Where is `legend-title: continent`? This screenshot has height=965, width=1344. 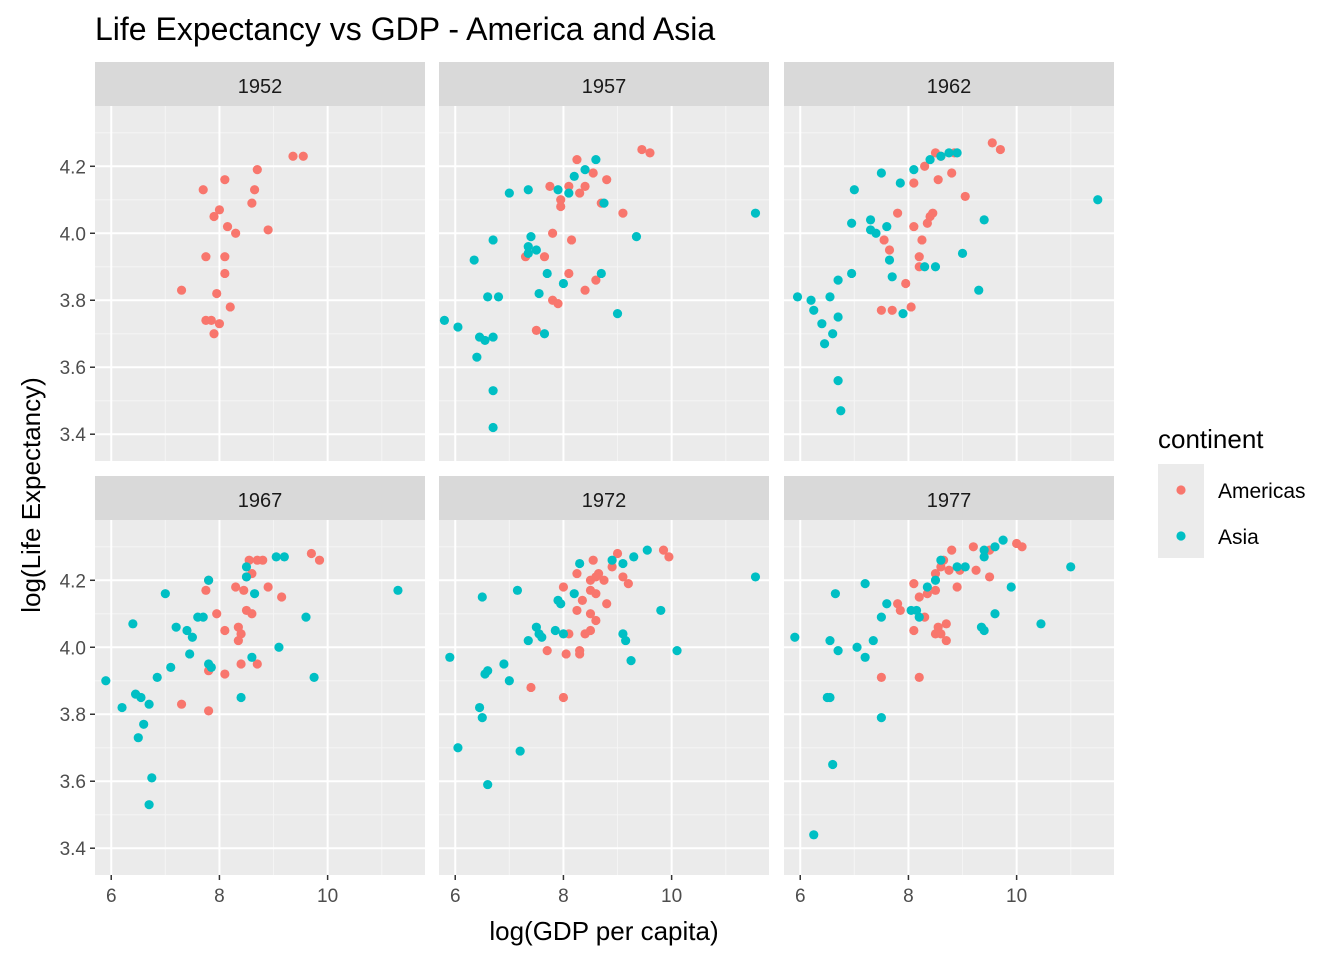 legend-title: continent is located at coordinates (1211, 439).